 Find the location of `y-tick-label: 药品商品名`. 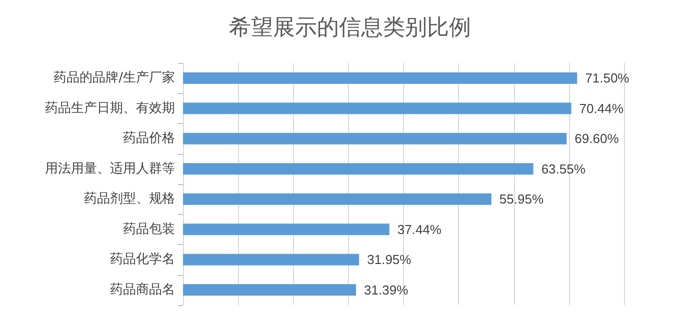

y-tick-label: 药品商品名 is located at coordinates (142, 290).